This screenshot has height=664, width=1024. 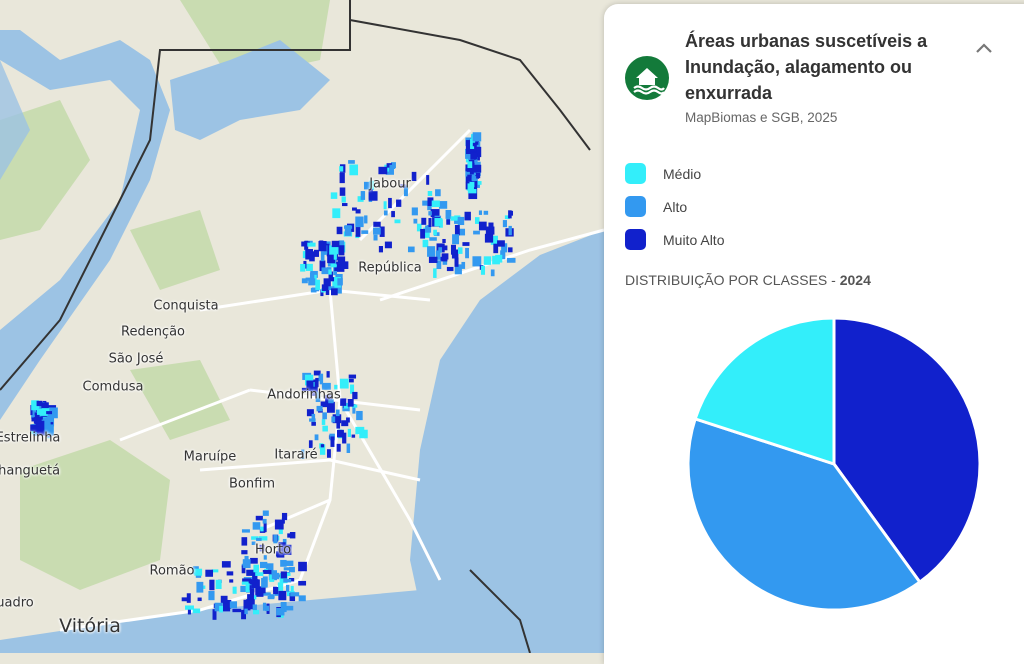 I want to click on legend-item: Muito Alto, so click(x=674, y=239).